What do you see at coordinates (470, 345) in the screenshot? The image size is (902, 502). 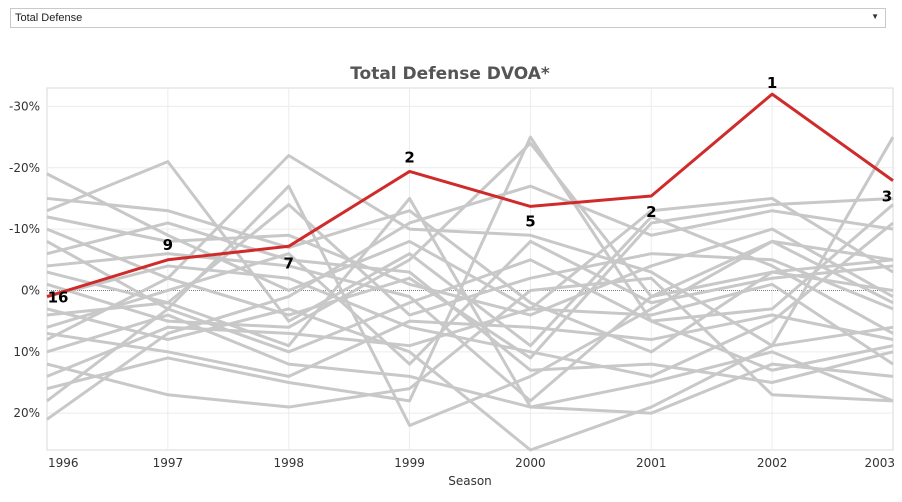 I see `background-team-line` at bounding box center [470, 345].